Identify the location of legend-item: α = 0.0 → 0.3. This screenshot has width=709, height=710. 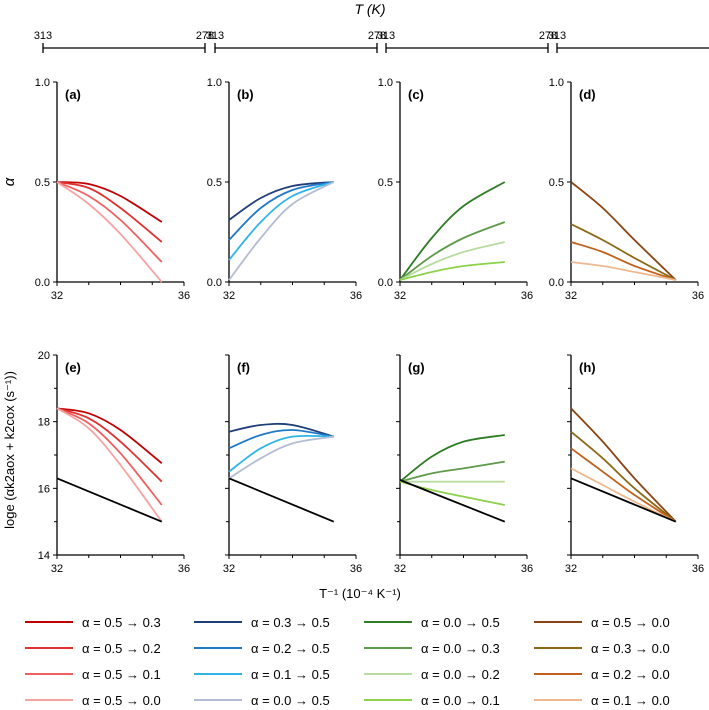
(432, 648).